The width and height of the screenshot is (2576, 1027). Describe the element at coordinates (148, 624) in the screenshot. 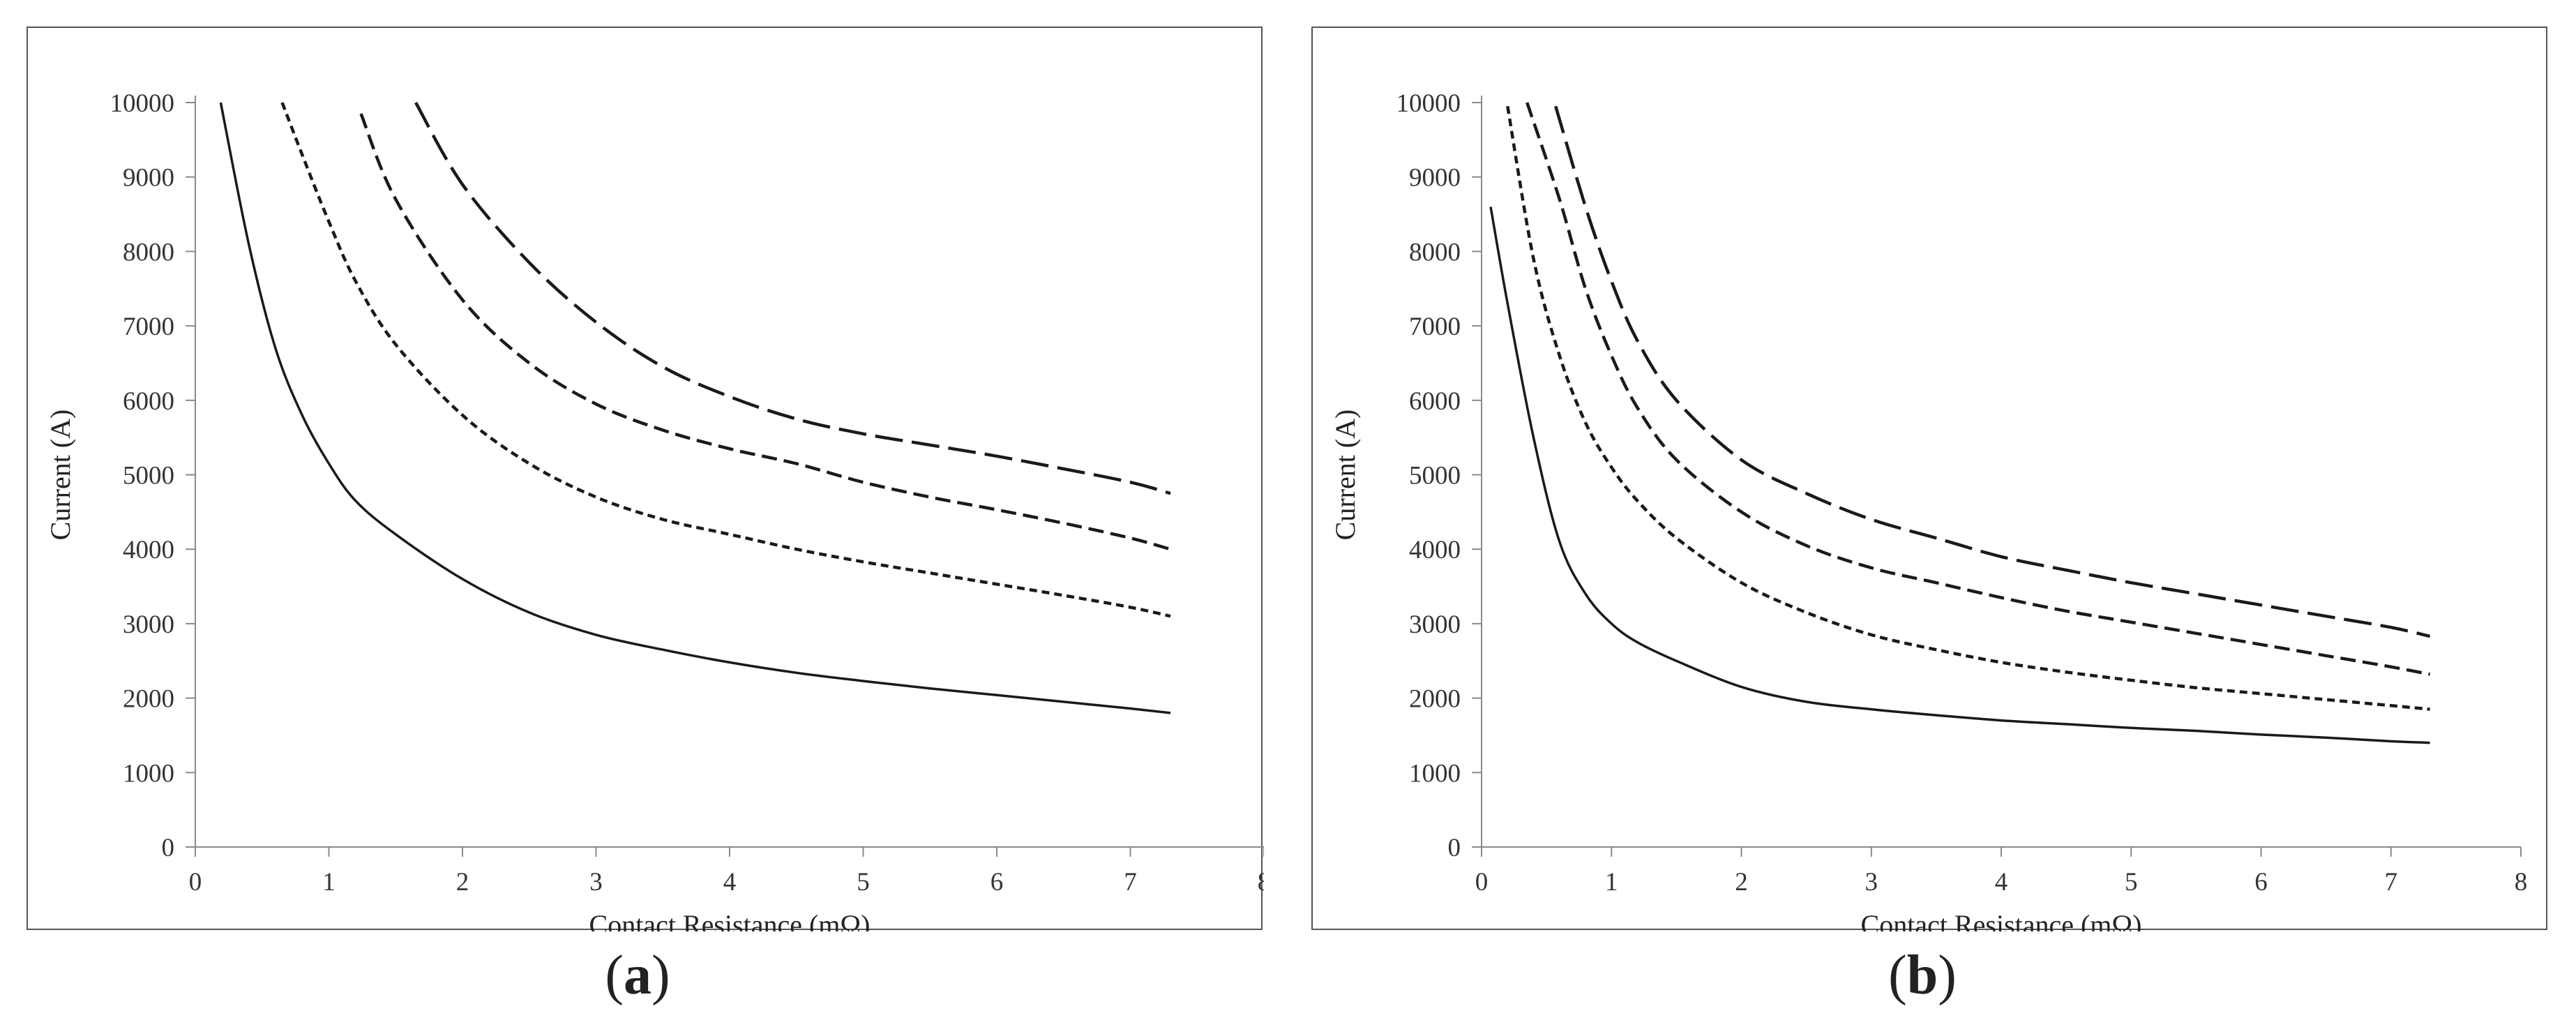

I see `chart-a-y-tick-label: 3000` at that location.